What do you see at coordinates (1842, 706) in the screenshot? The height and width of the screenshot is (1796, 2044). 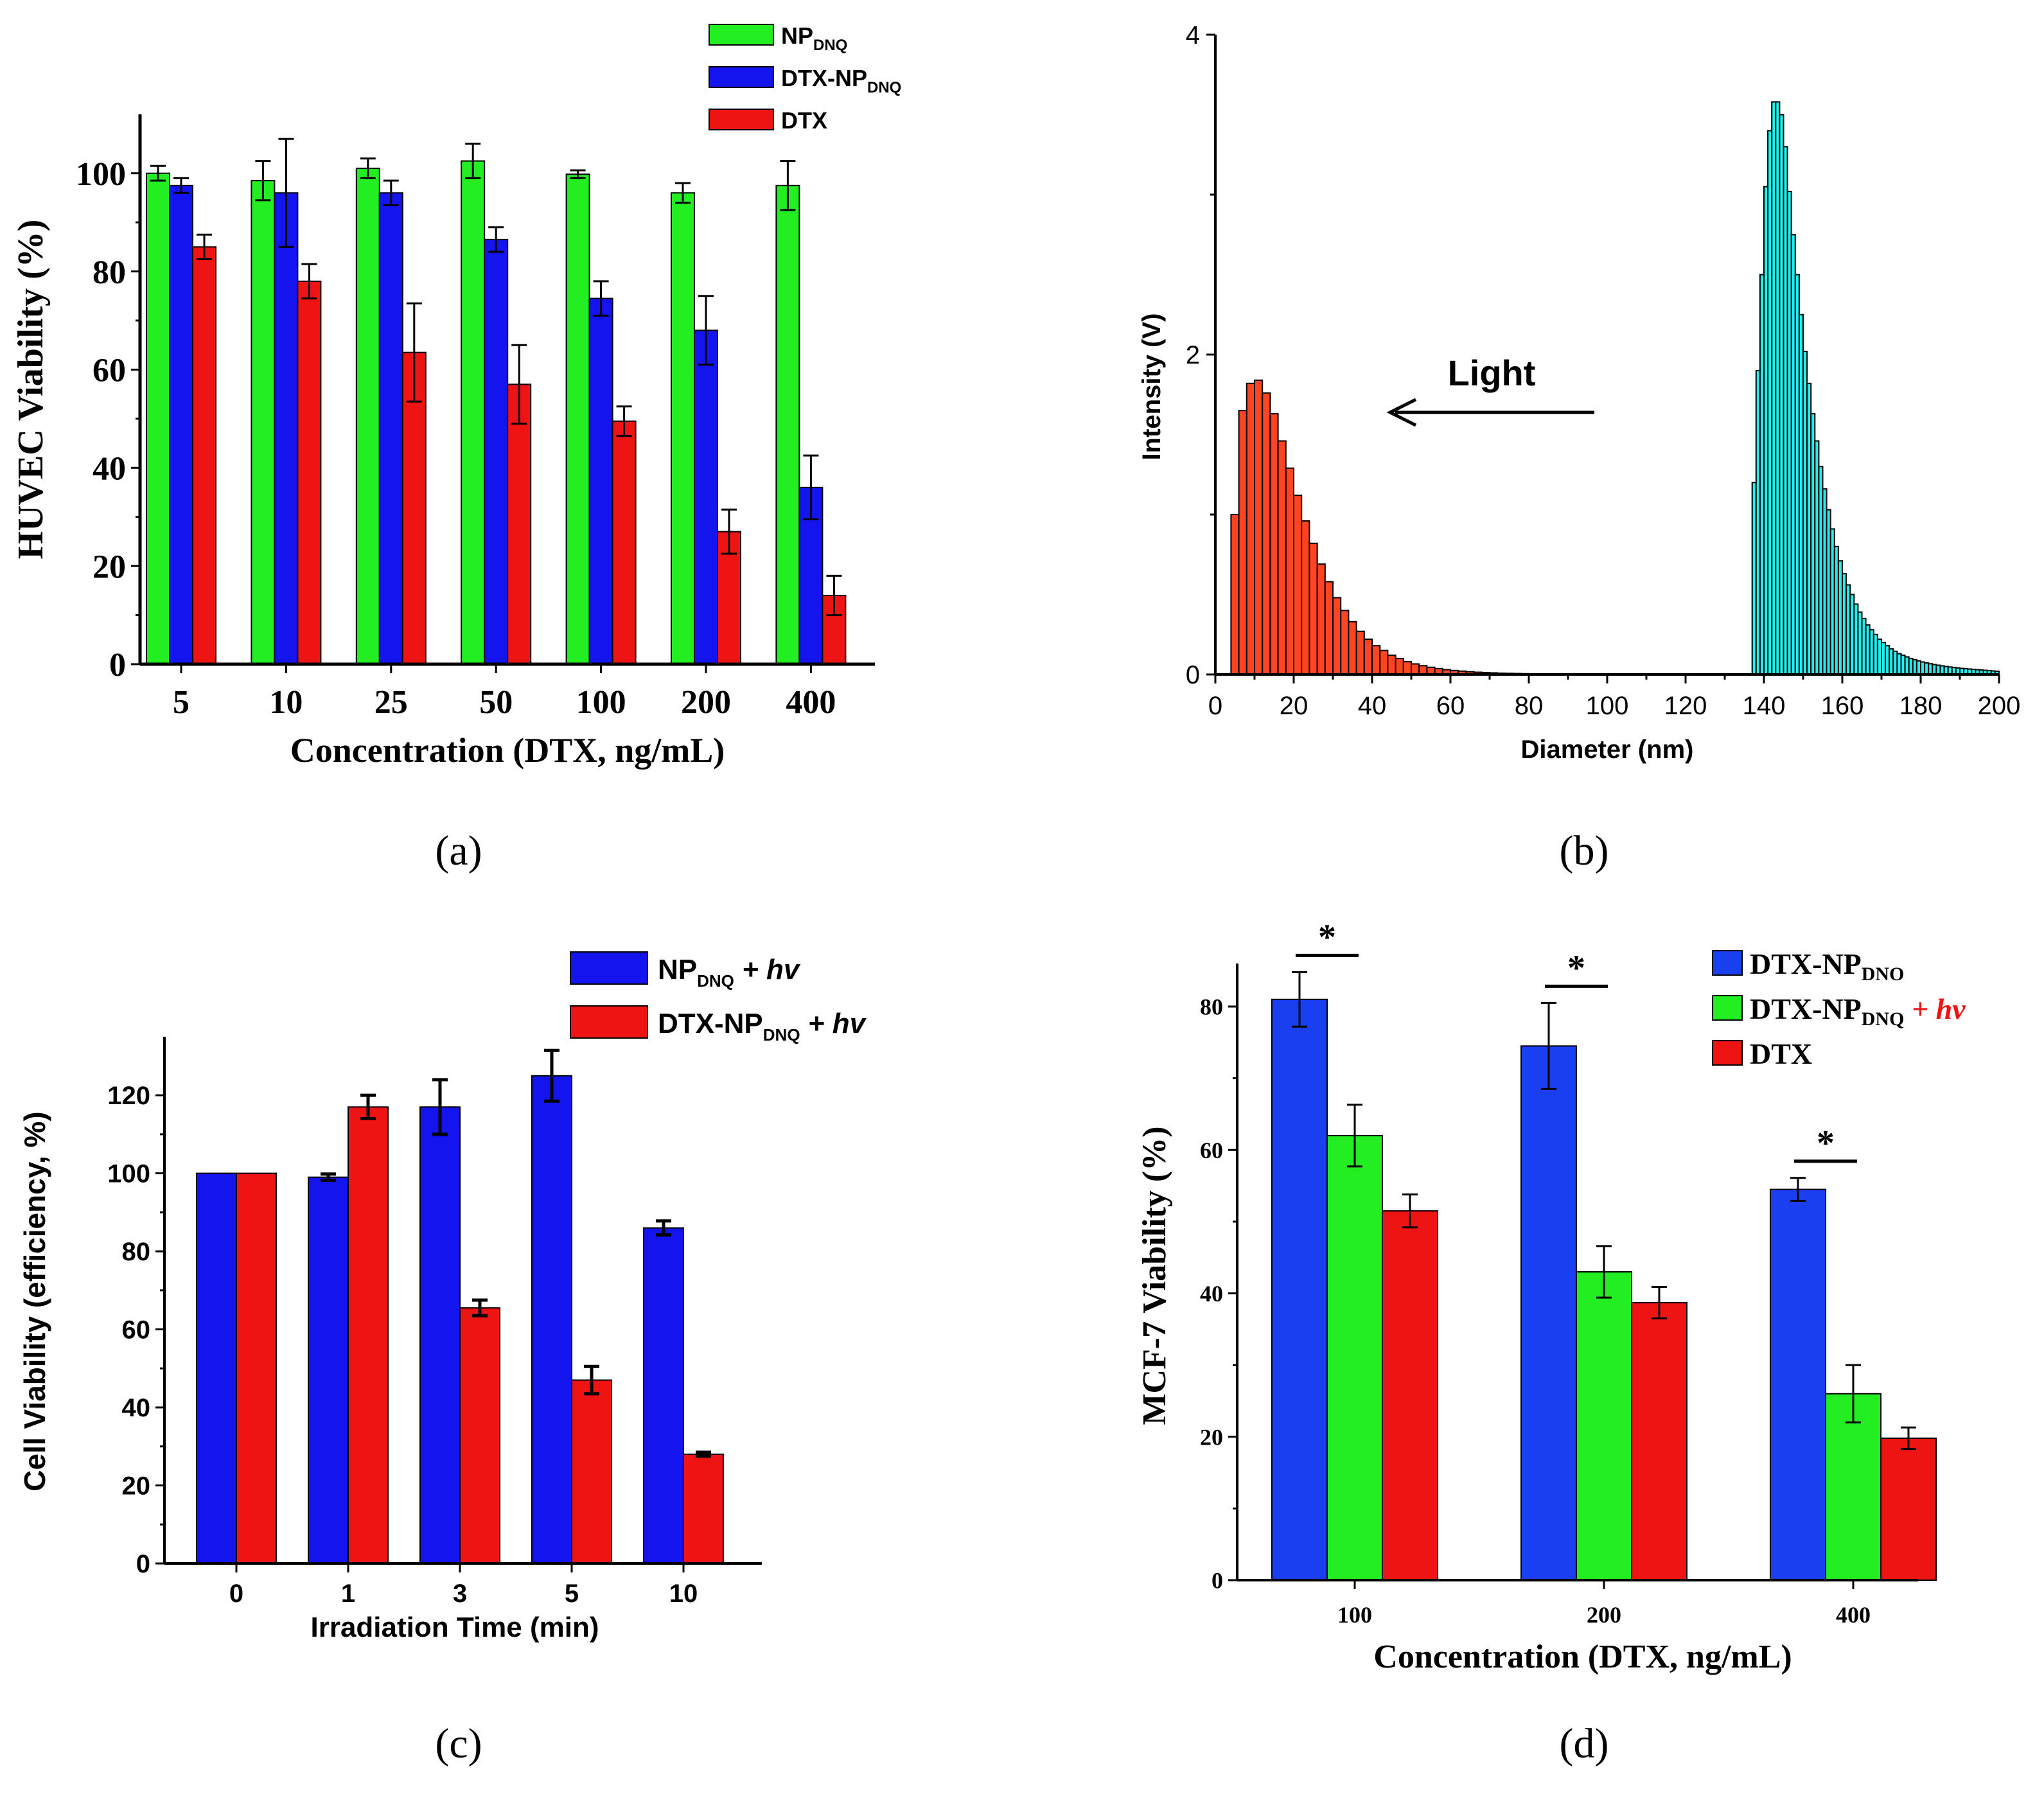 I see `b-x-tick-label-160: 160` at bounding box center [1842, 706].